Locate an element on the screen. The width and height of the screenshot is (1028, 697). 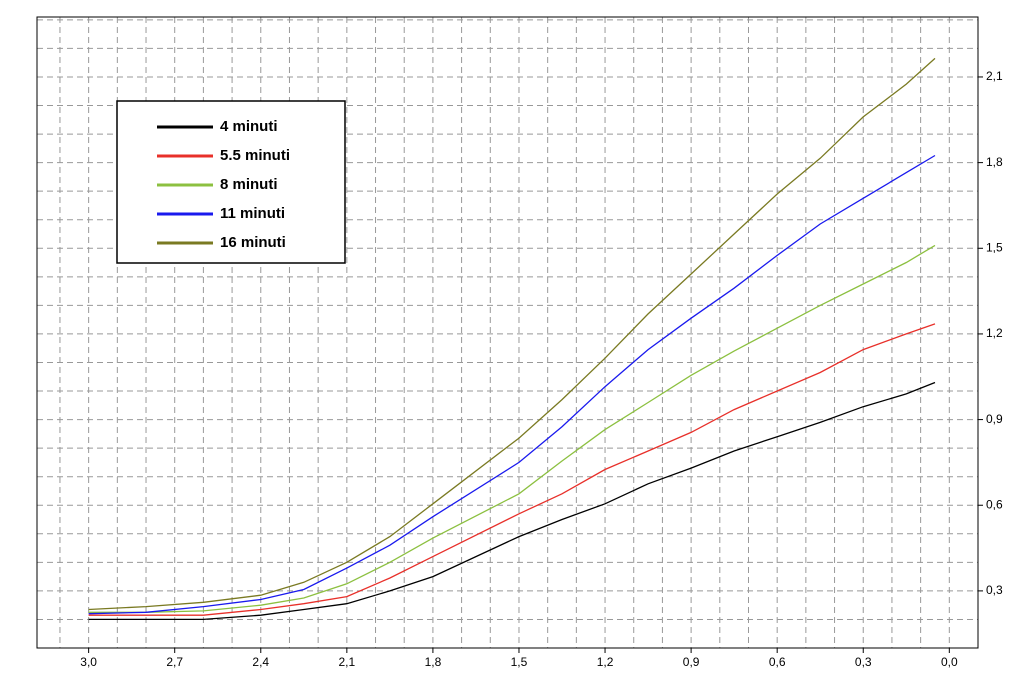
y-tick-label: 0,3 is located at coordinates (994, 590).